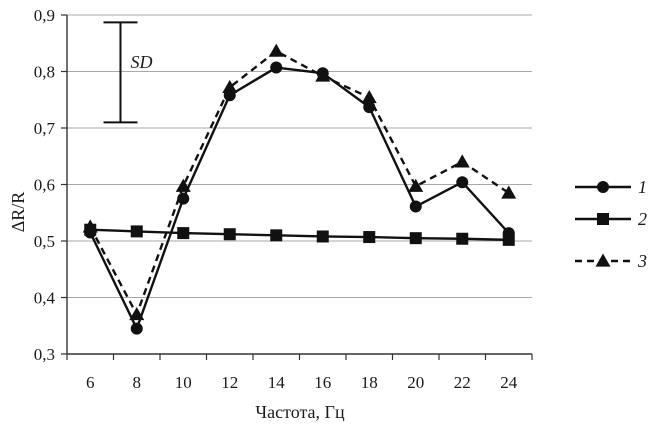  What do you see at coordinates (369, 382) in the screenshot?
I see `x-tick-label: 18` at bounding box center [369, 382].